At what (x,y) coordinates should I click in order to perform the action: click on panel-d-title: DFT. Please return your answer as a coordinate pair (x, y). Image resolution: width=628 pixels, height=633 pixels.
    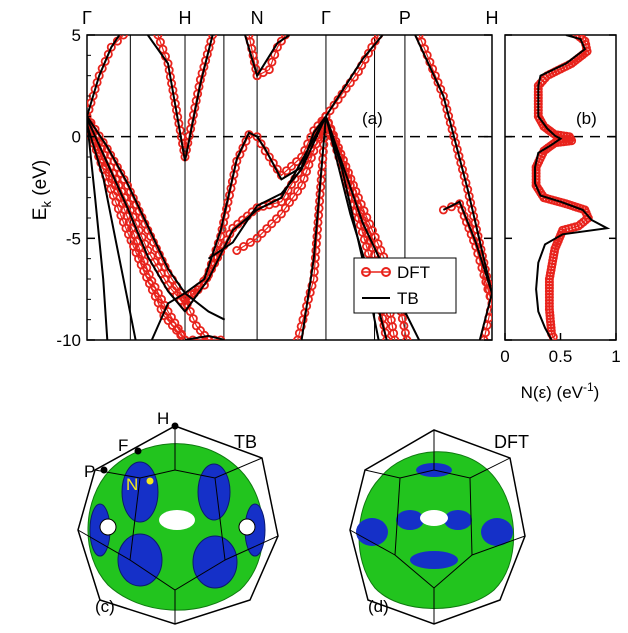
    Looking at the image, I should click on (511, 442).